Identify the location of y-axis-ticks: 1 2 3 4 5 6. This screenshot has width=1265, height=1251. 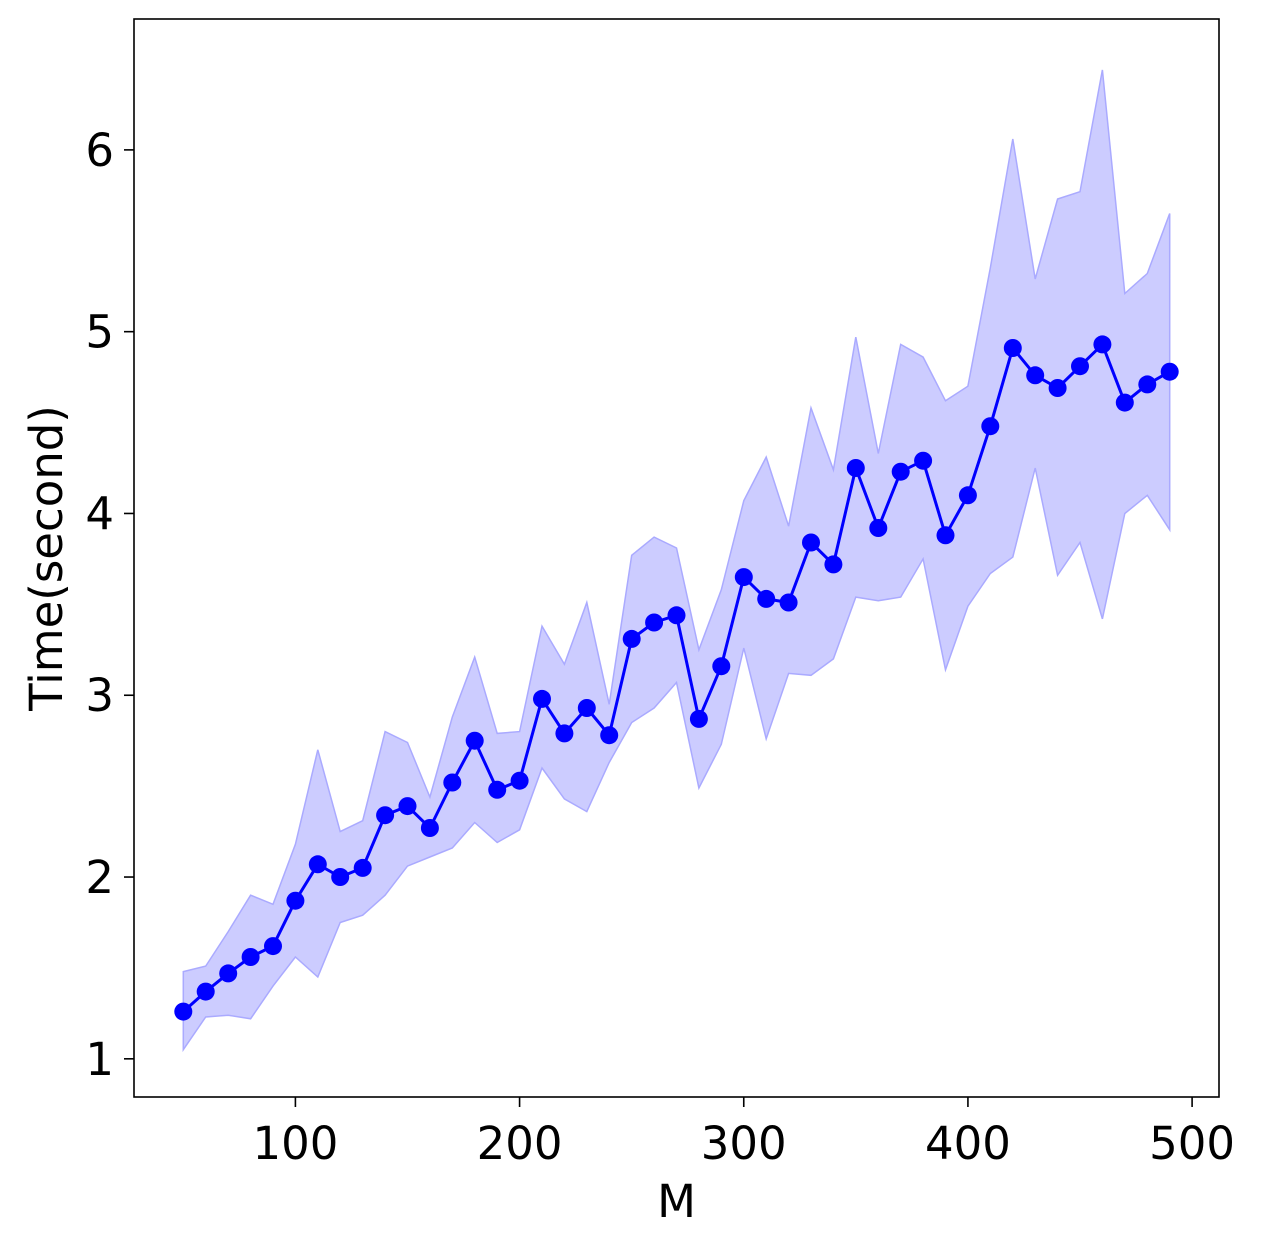
(109, 605).